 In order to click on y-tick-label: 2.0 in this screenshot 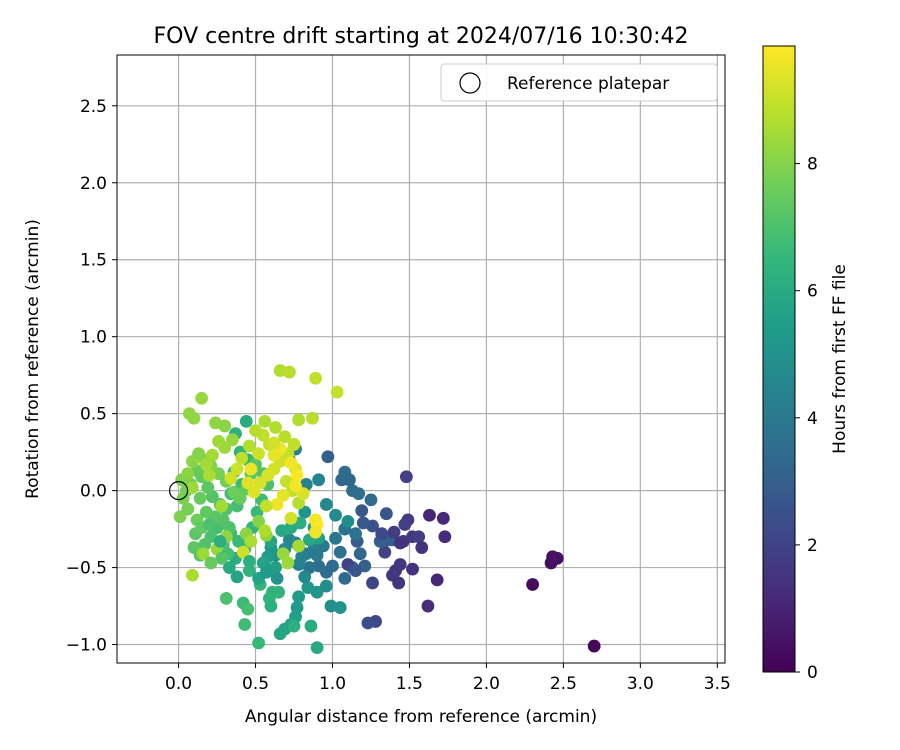, I will do `click(93, 184)`.